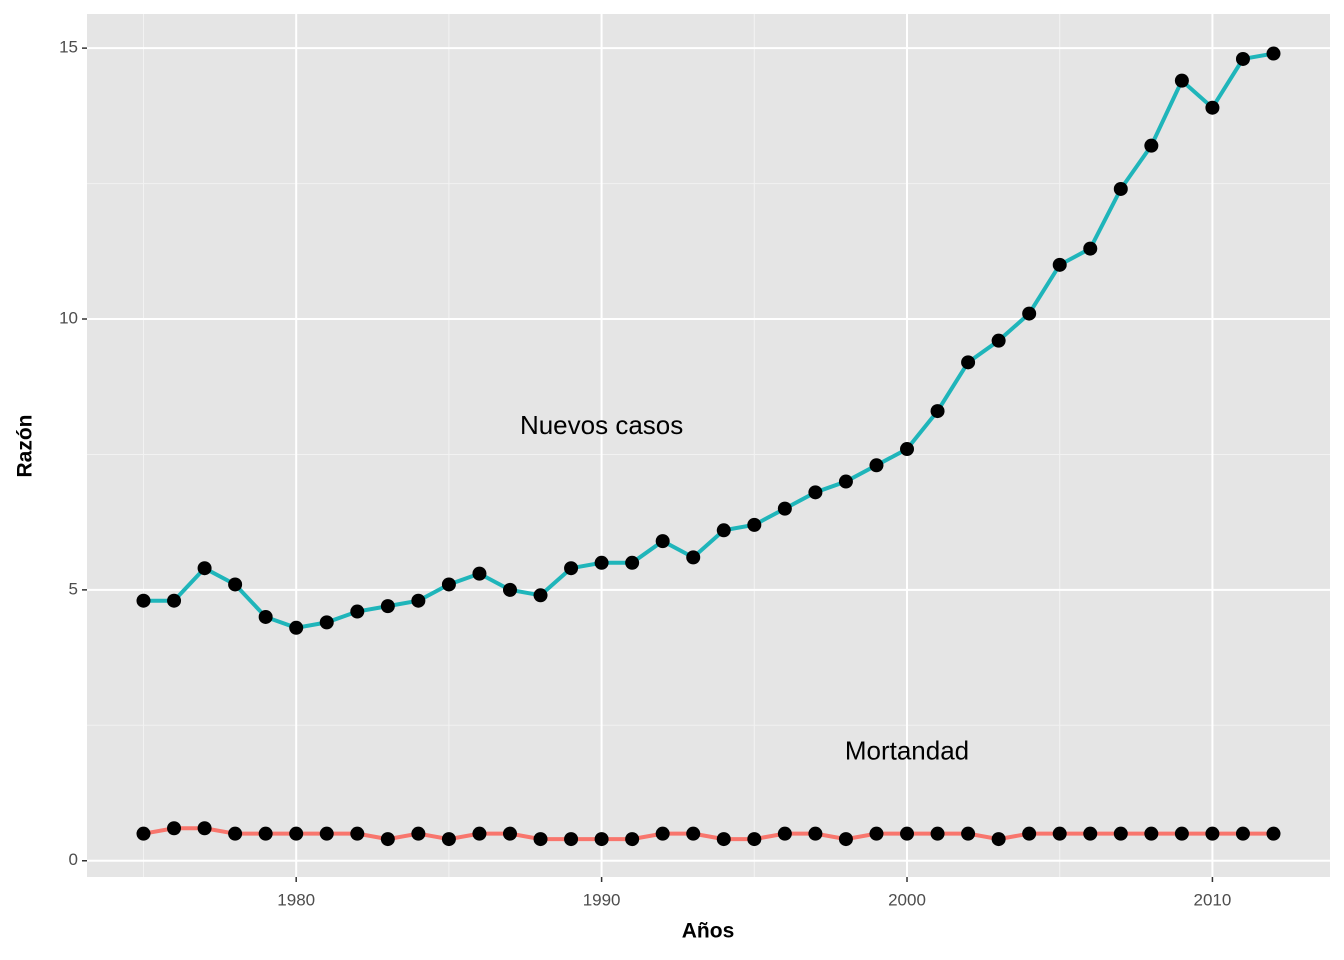  Describe the element at coordinates (907, 750) in the screenshot. I see `annotation: Mortandad` at that location.